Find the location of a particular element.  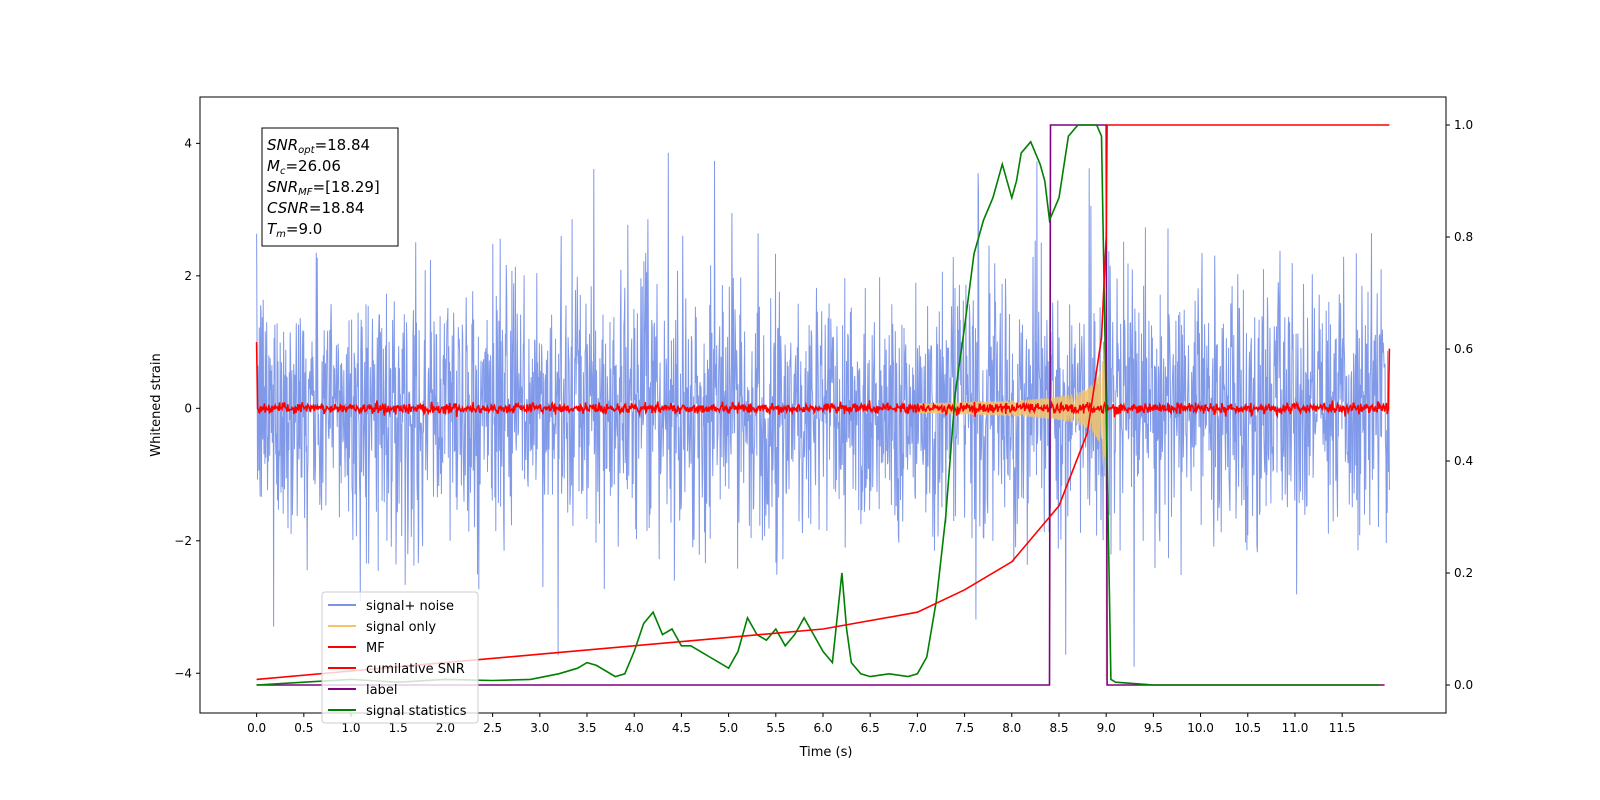

x-tick-label: 2.5 is located at coordinates (492, 728).